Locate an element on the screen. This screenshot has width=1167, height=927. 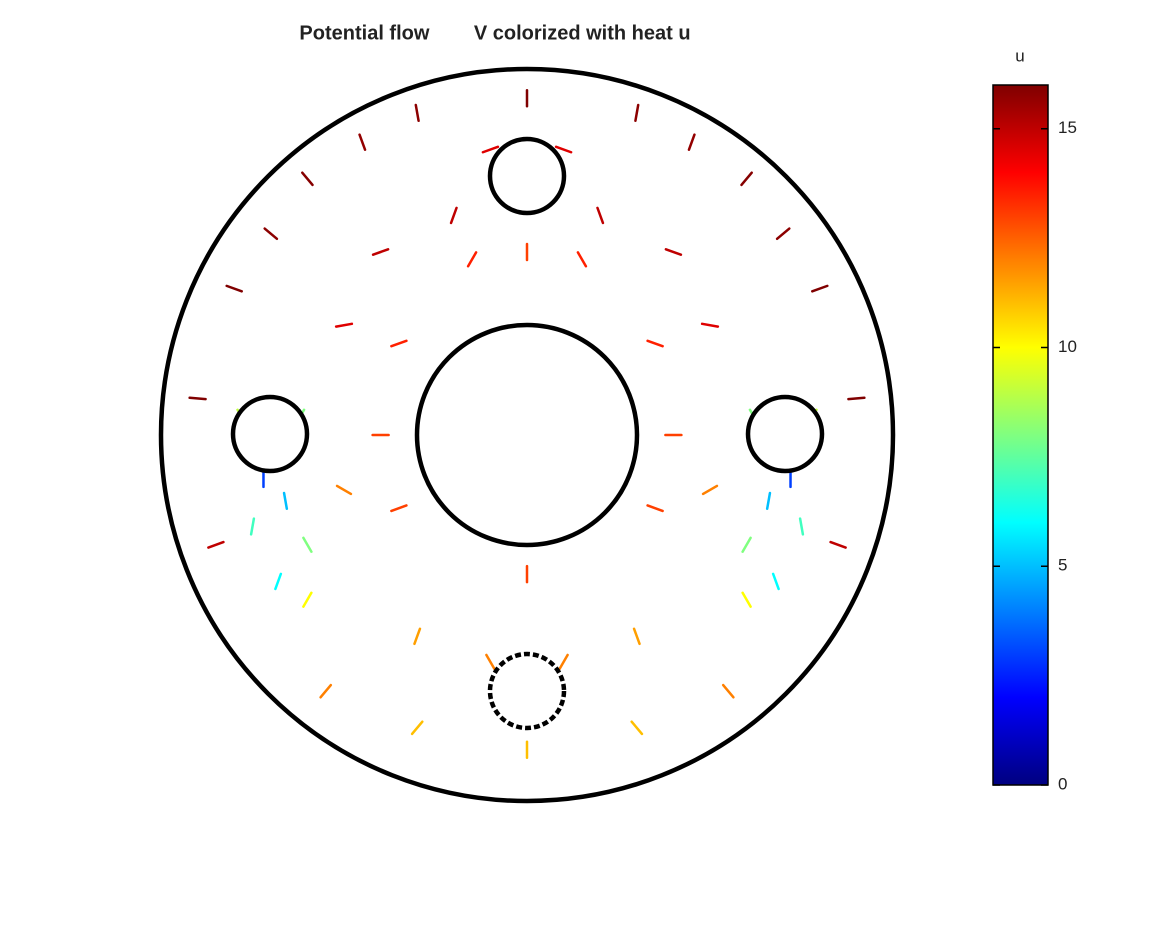
colorbar-tick-label: 15 is located at coordinates (1067, 127).